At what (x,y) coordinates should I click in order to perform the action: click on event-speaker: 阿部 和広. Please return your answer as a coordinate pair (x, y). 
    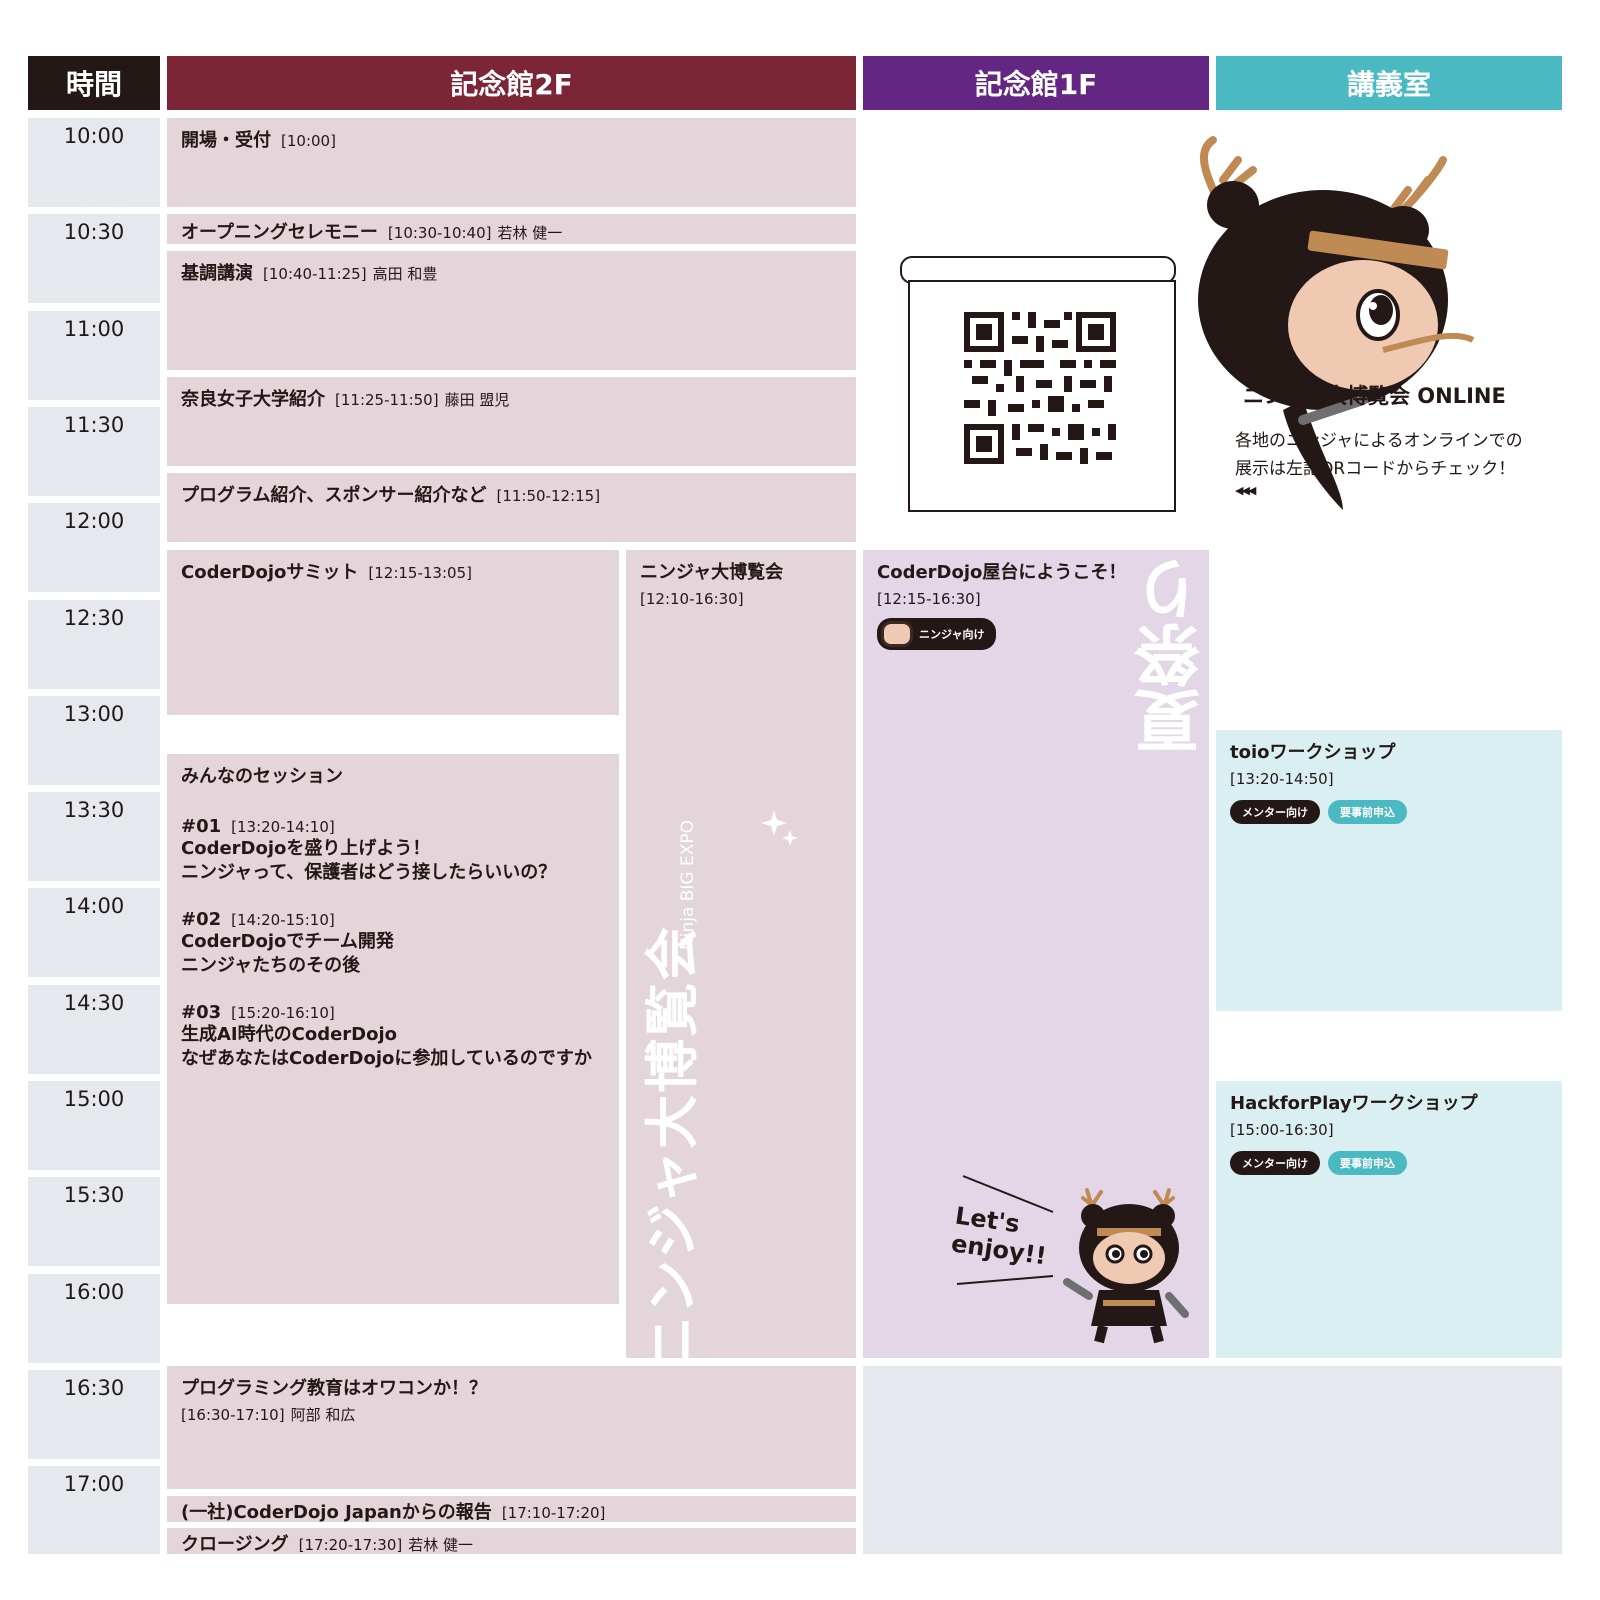
    Looking at the image, I should click on (323, 1415).